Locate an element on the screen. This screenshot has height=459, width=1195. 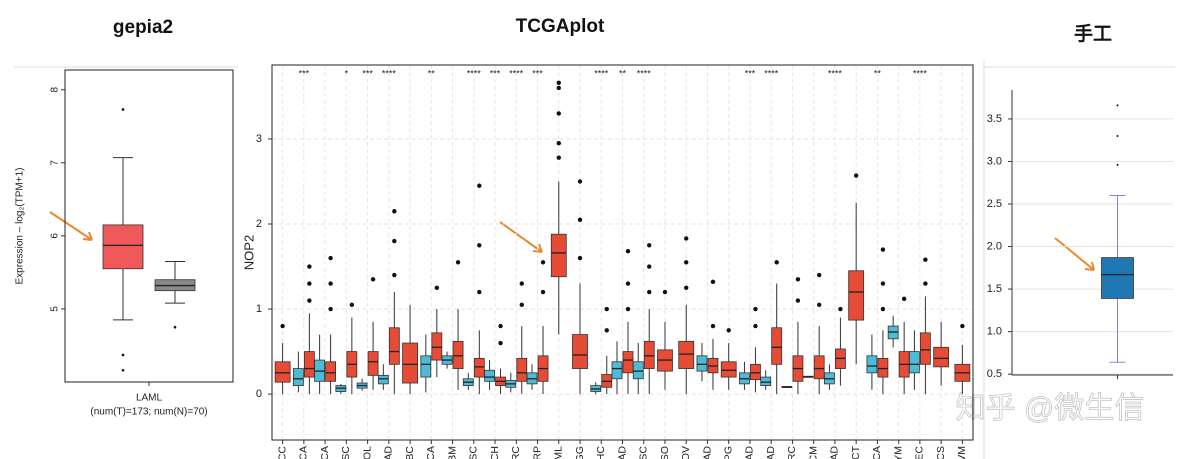
x-tick-label: CESC is located at coordinates (346, 452).